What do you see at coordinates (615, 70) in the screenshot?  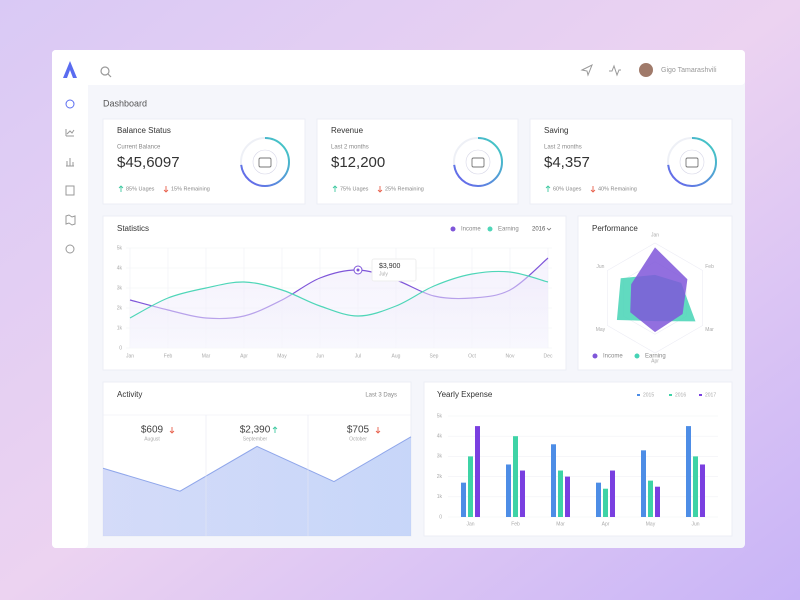 I see `activity-icon` at bounding box center [615, 70].